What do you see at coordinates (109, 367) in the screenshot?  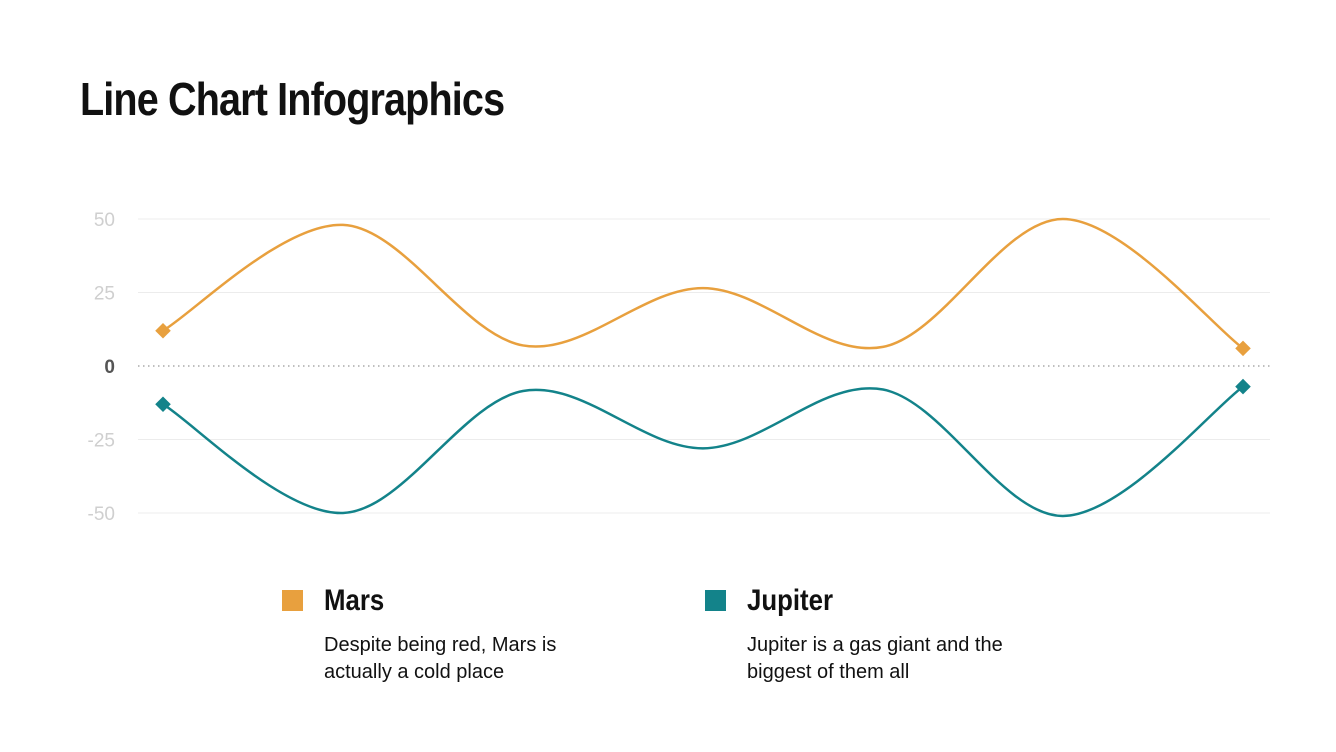 I see `y-tick-label: 0` at bounding box center [109, 367].